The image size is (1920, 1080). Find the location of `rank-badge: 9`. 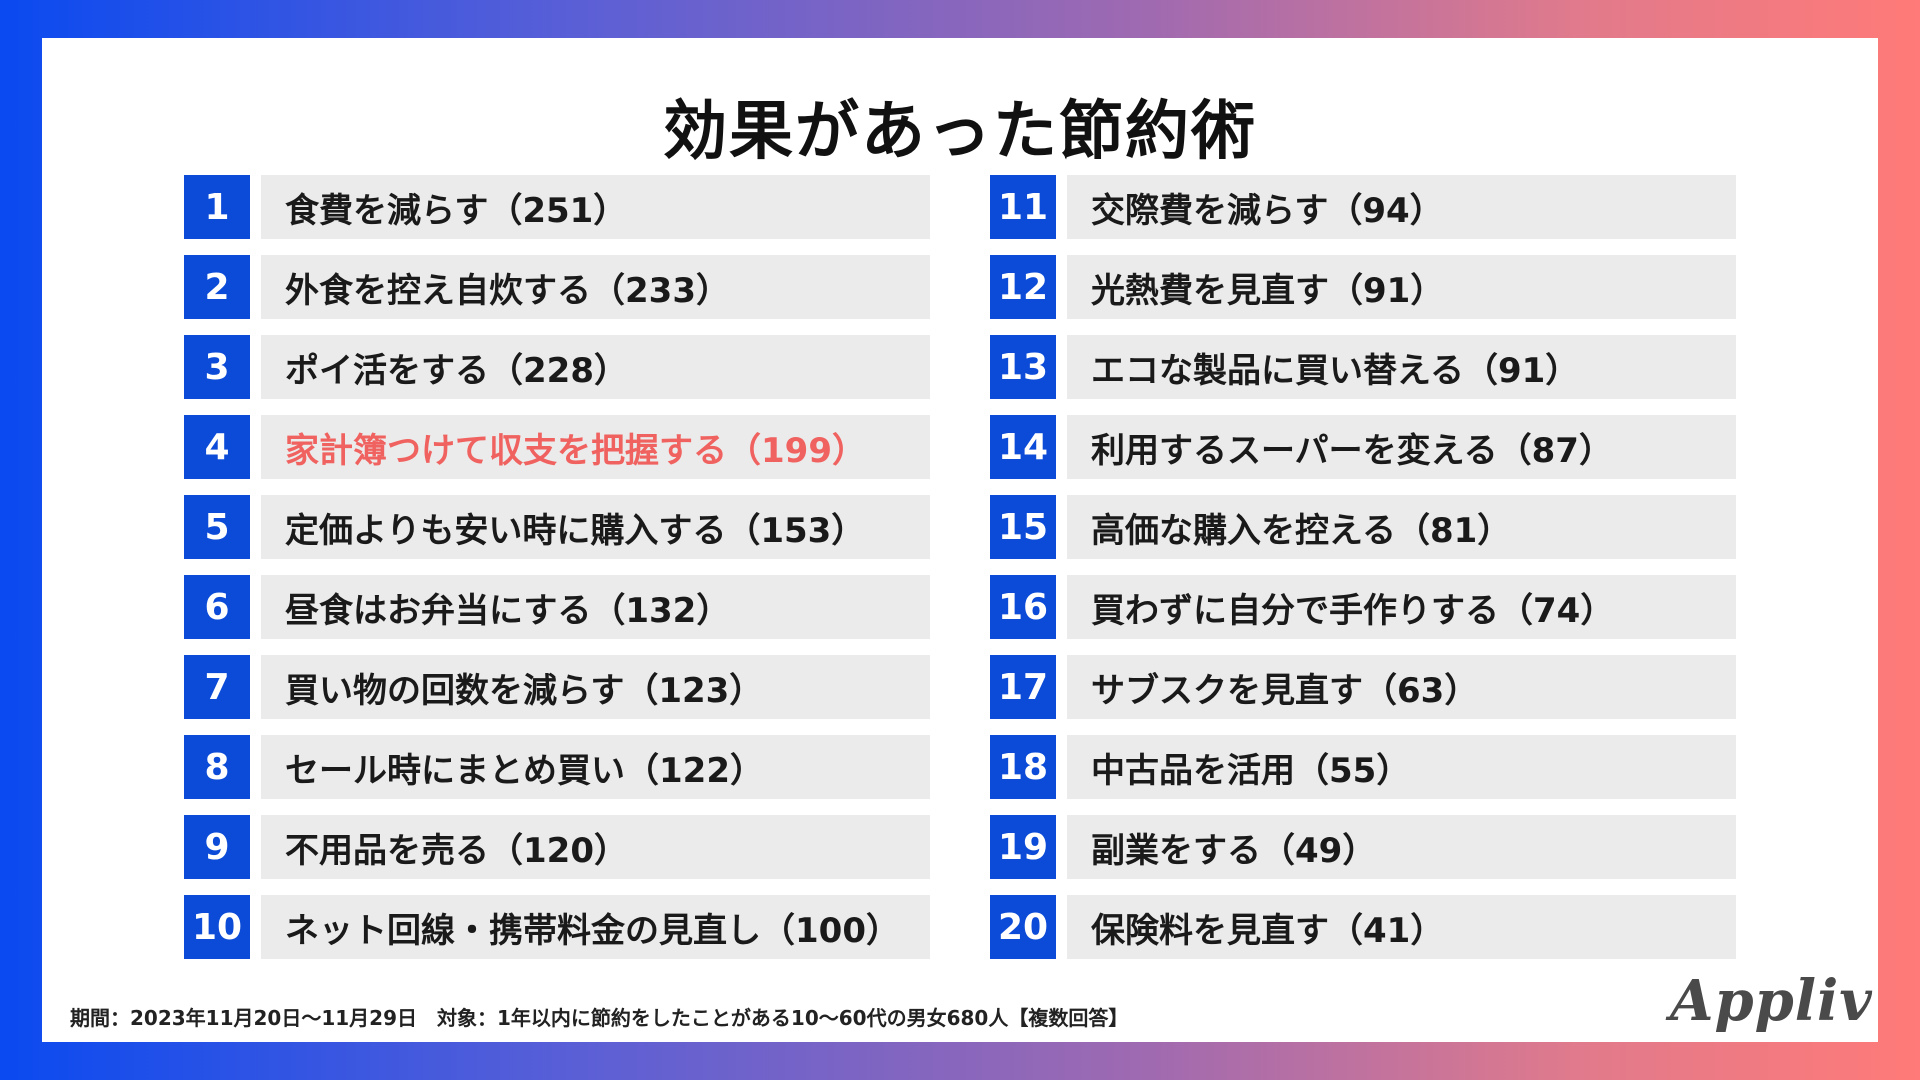

rank-badge: 9 is located at coordinates (217, 847).